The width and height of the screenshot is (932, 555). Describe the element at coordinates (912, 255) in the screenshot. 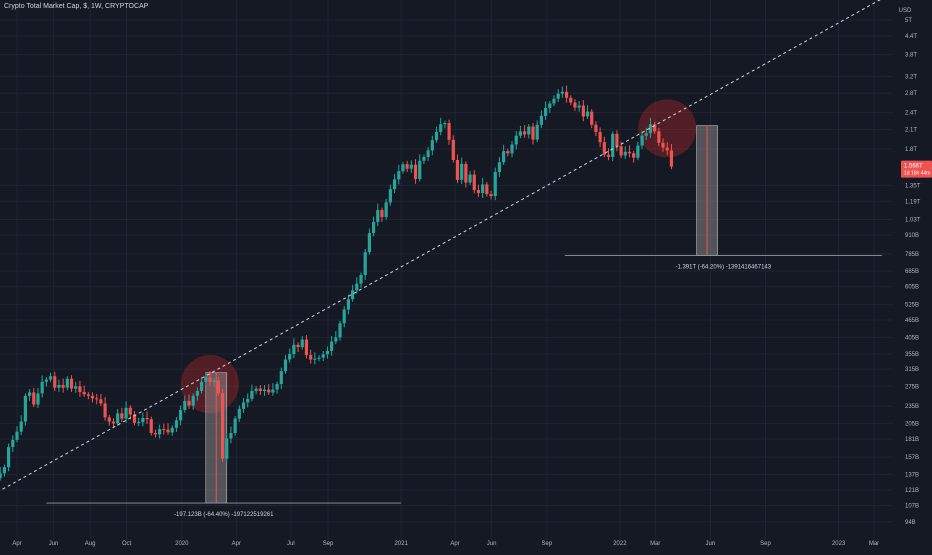

I see `price-tick-label: 785B` at that location.